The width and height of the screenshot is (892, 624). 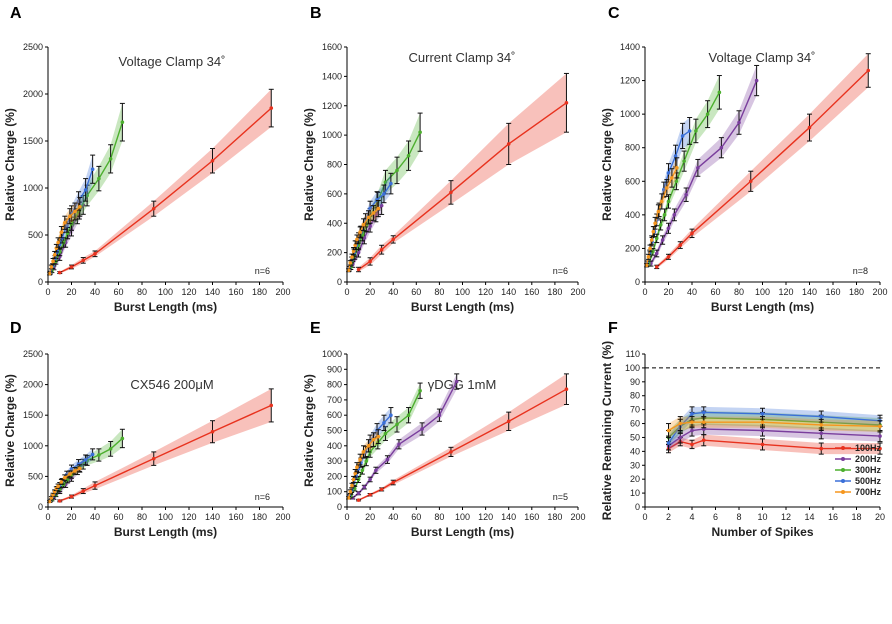 I want to click on legend-entry: 300Hz, so click(x=868, y=470).